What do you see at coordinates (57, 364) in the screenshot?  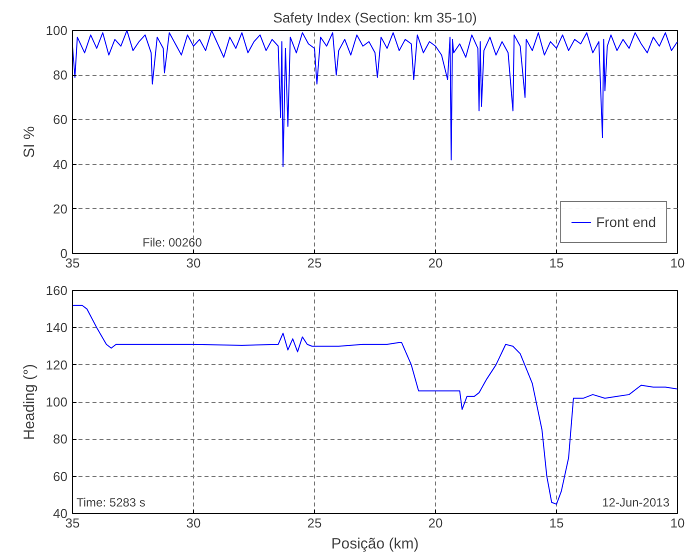 I see `y-tick-label: 120` at bounding box center [57, 364].